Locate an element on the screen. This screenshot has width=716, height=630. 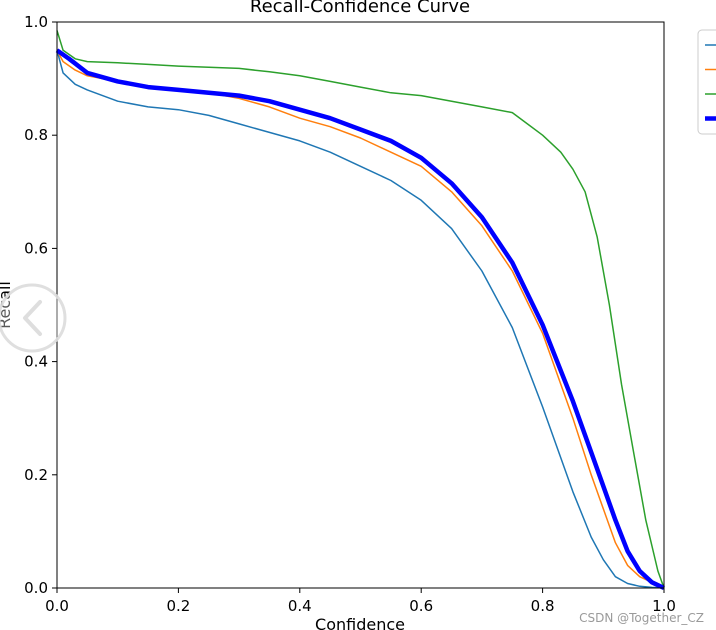
x-tick-label: 1.0 is located at coordinates (664, 606).